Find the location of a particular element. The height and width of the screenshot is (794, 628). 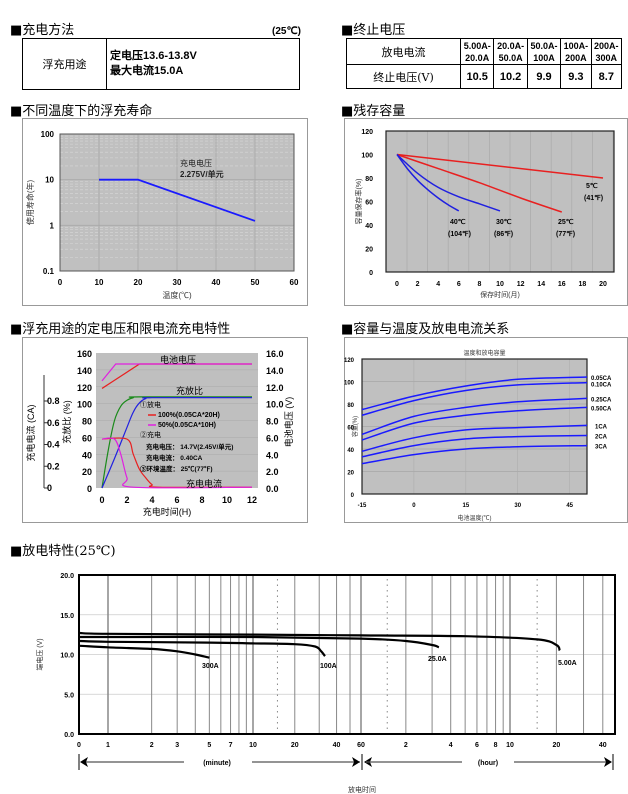

cutoff-voltage-value: 9.3 is located at coordinates (576, 76).